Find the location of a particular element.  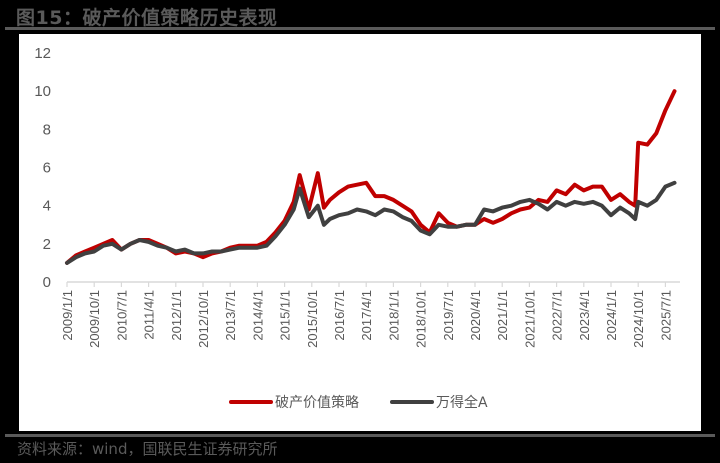

x-tick-label: 2024/10/1 is located at coordinates (638, 319).